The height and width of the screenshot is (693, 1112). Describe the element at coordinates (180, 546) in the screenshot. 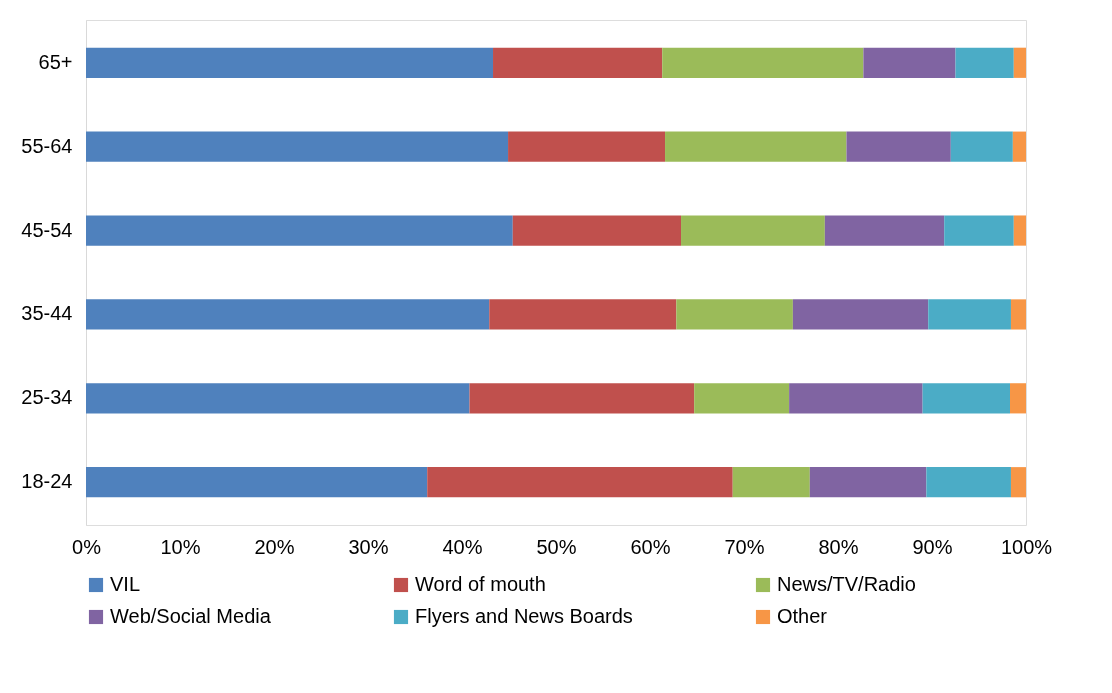

I see `x-tick-label: 10%` at that location.